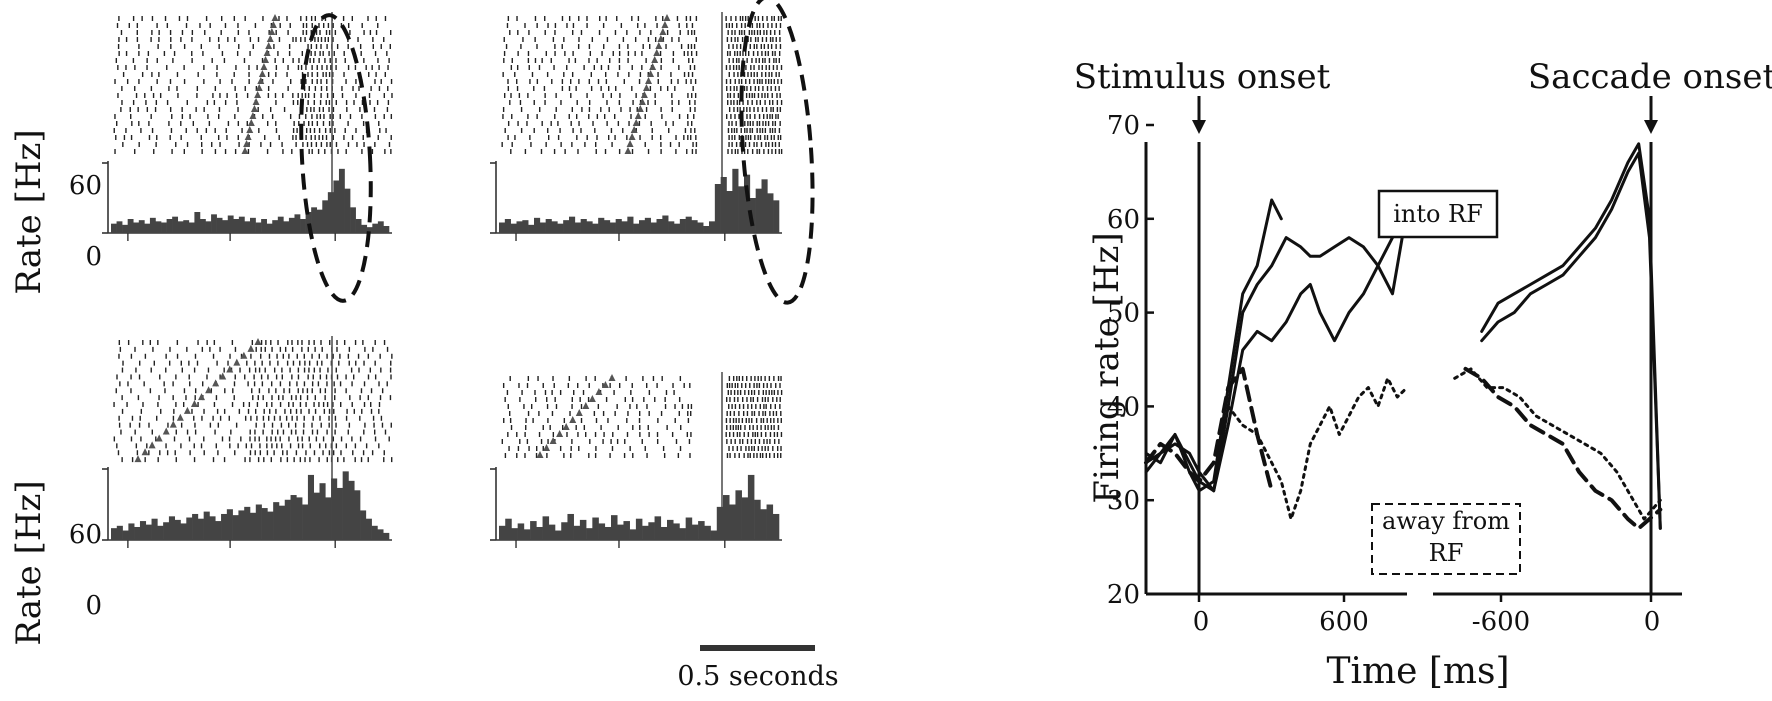 The height and width of the screenshot is (701, 1772). What do you see at coordinates (247, 126) in the screenshot?
I see `panel-top-left` at bounding box center [247, 126].